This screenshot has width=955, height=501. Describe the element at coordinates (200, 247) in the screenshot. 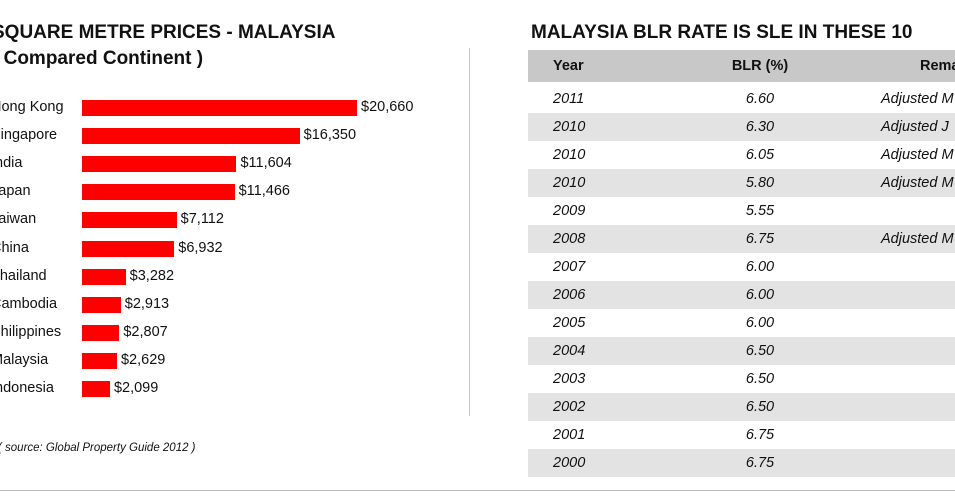

I see `bar-value-label: $6,932` at that location.